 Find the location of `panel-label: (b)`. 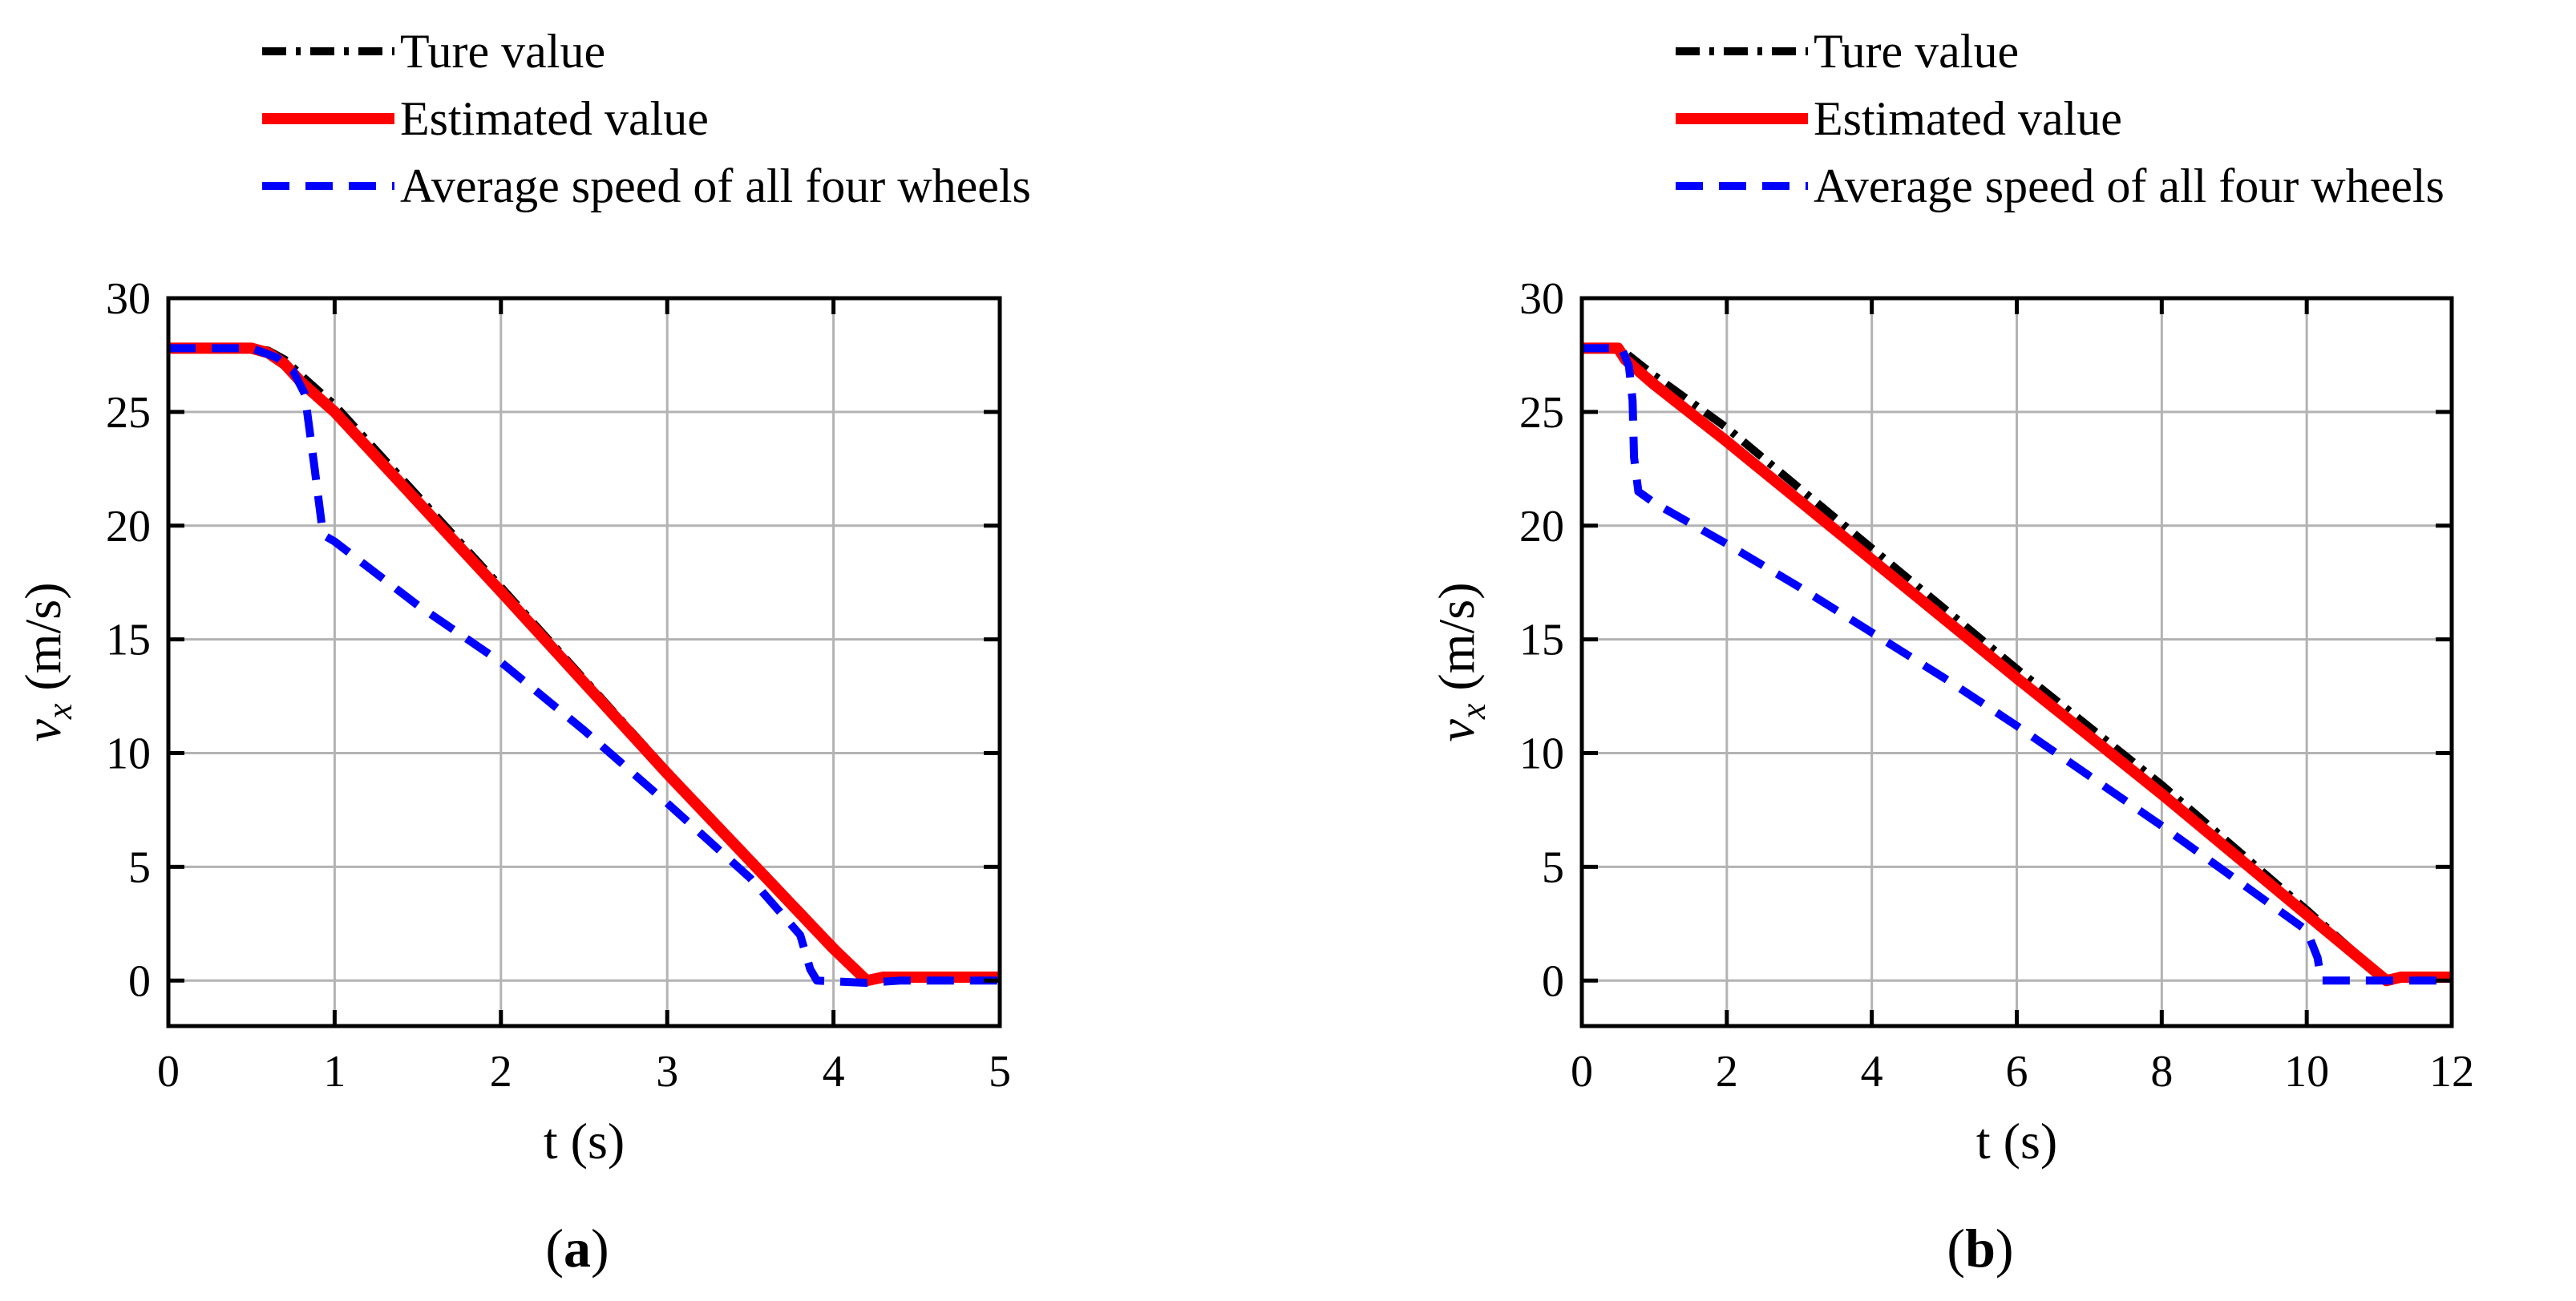

panel-label: (b) is located at coordinates (1980, 1248).